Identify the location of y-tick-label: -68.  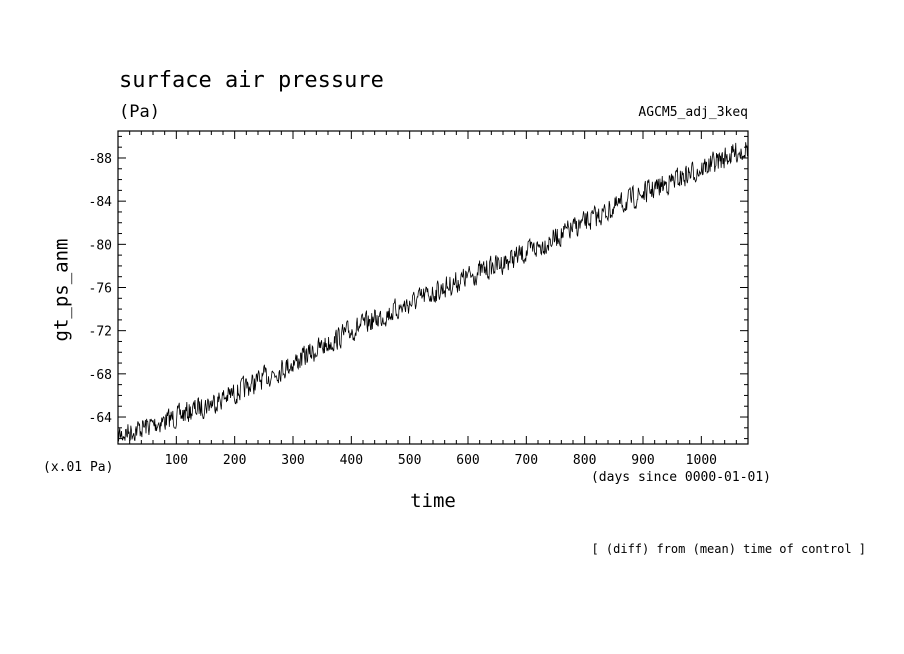
(100, 375).